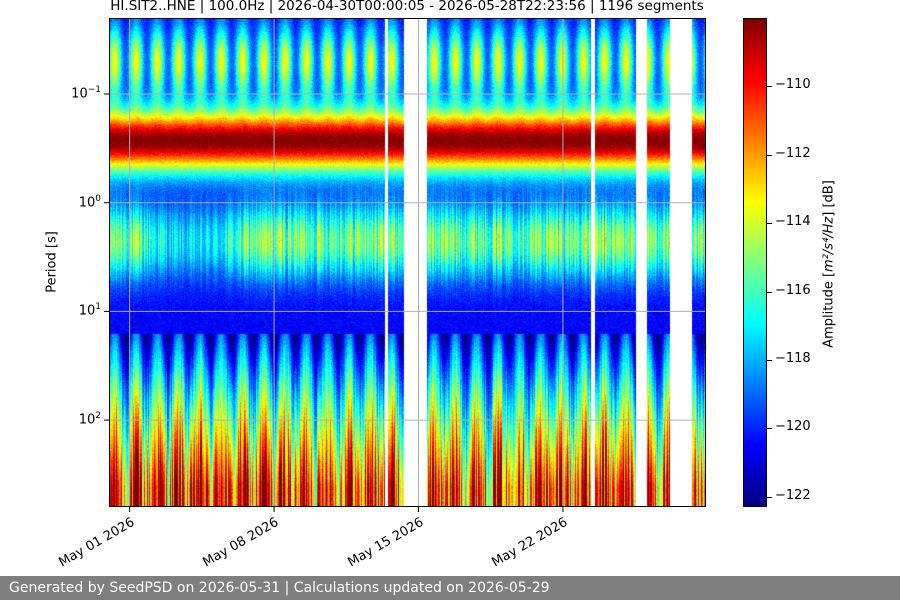 The height and width of the screenshot is (600, 900). Describe the element at coordinates (793, 495) in the screenshot. I see `colorbar-tick-label: −122` at that location.